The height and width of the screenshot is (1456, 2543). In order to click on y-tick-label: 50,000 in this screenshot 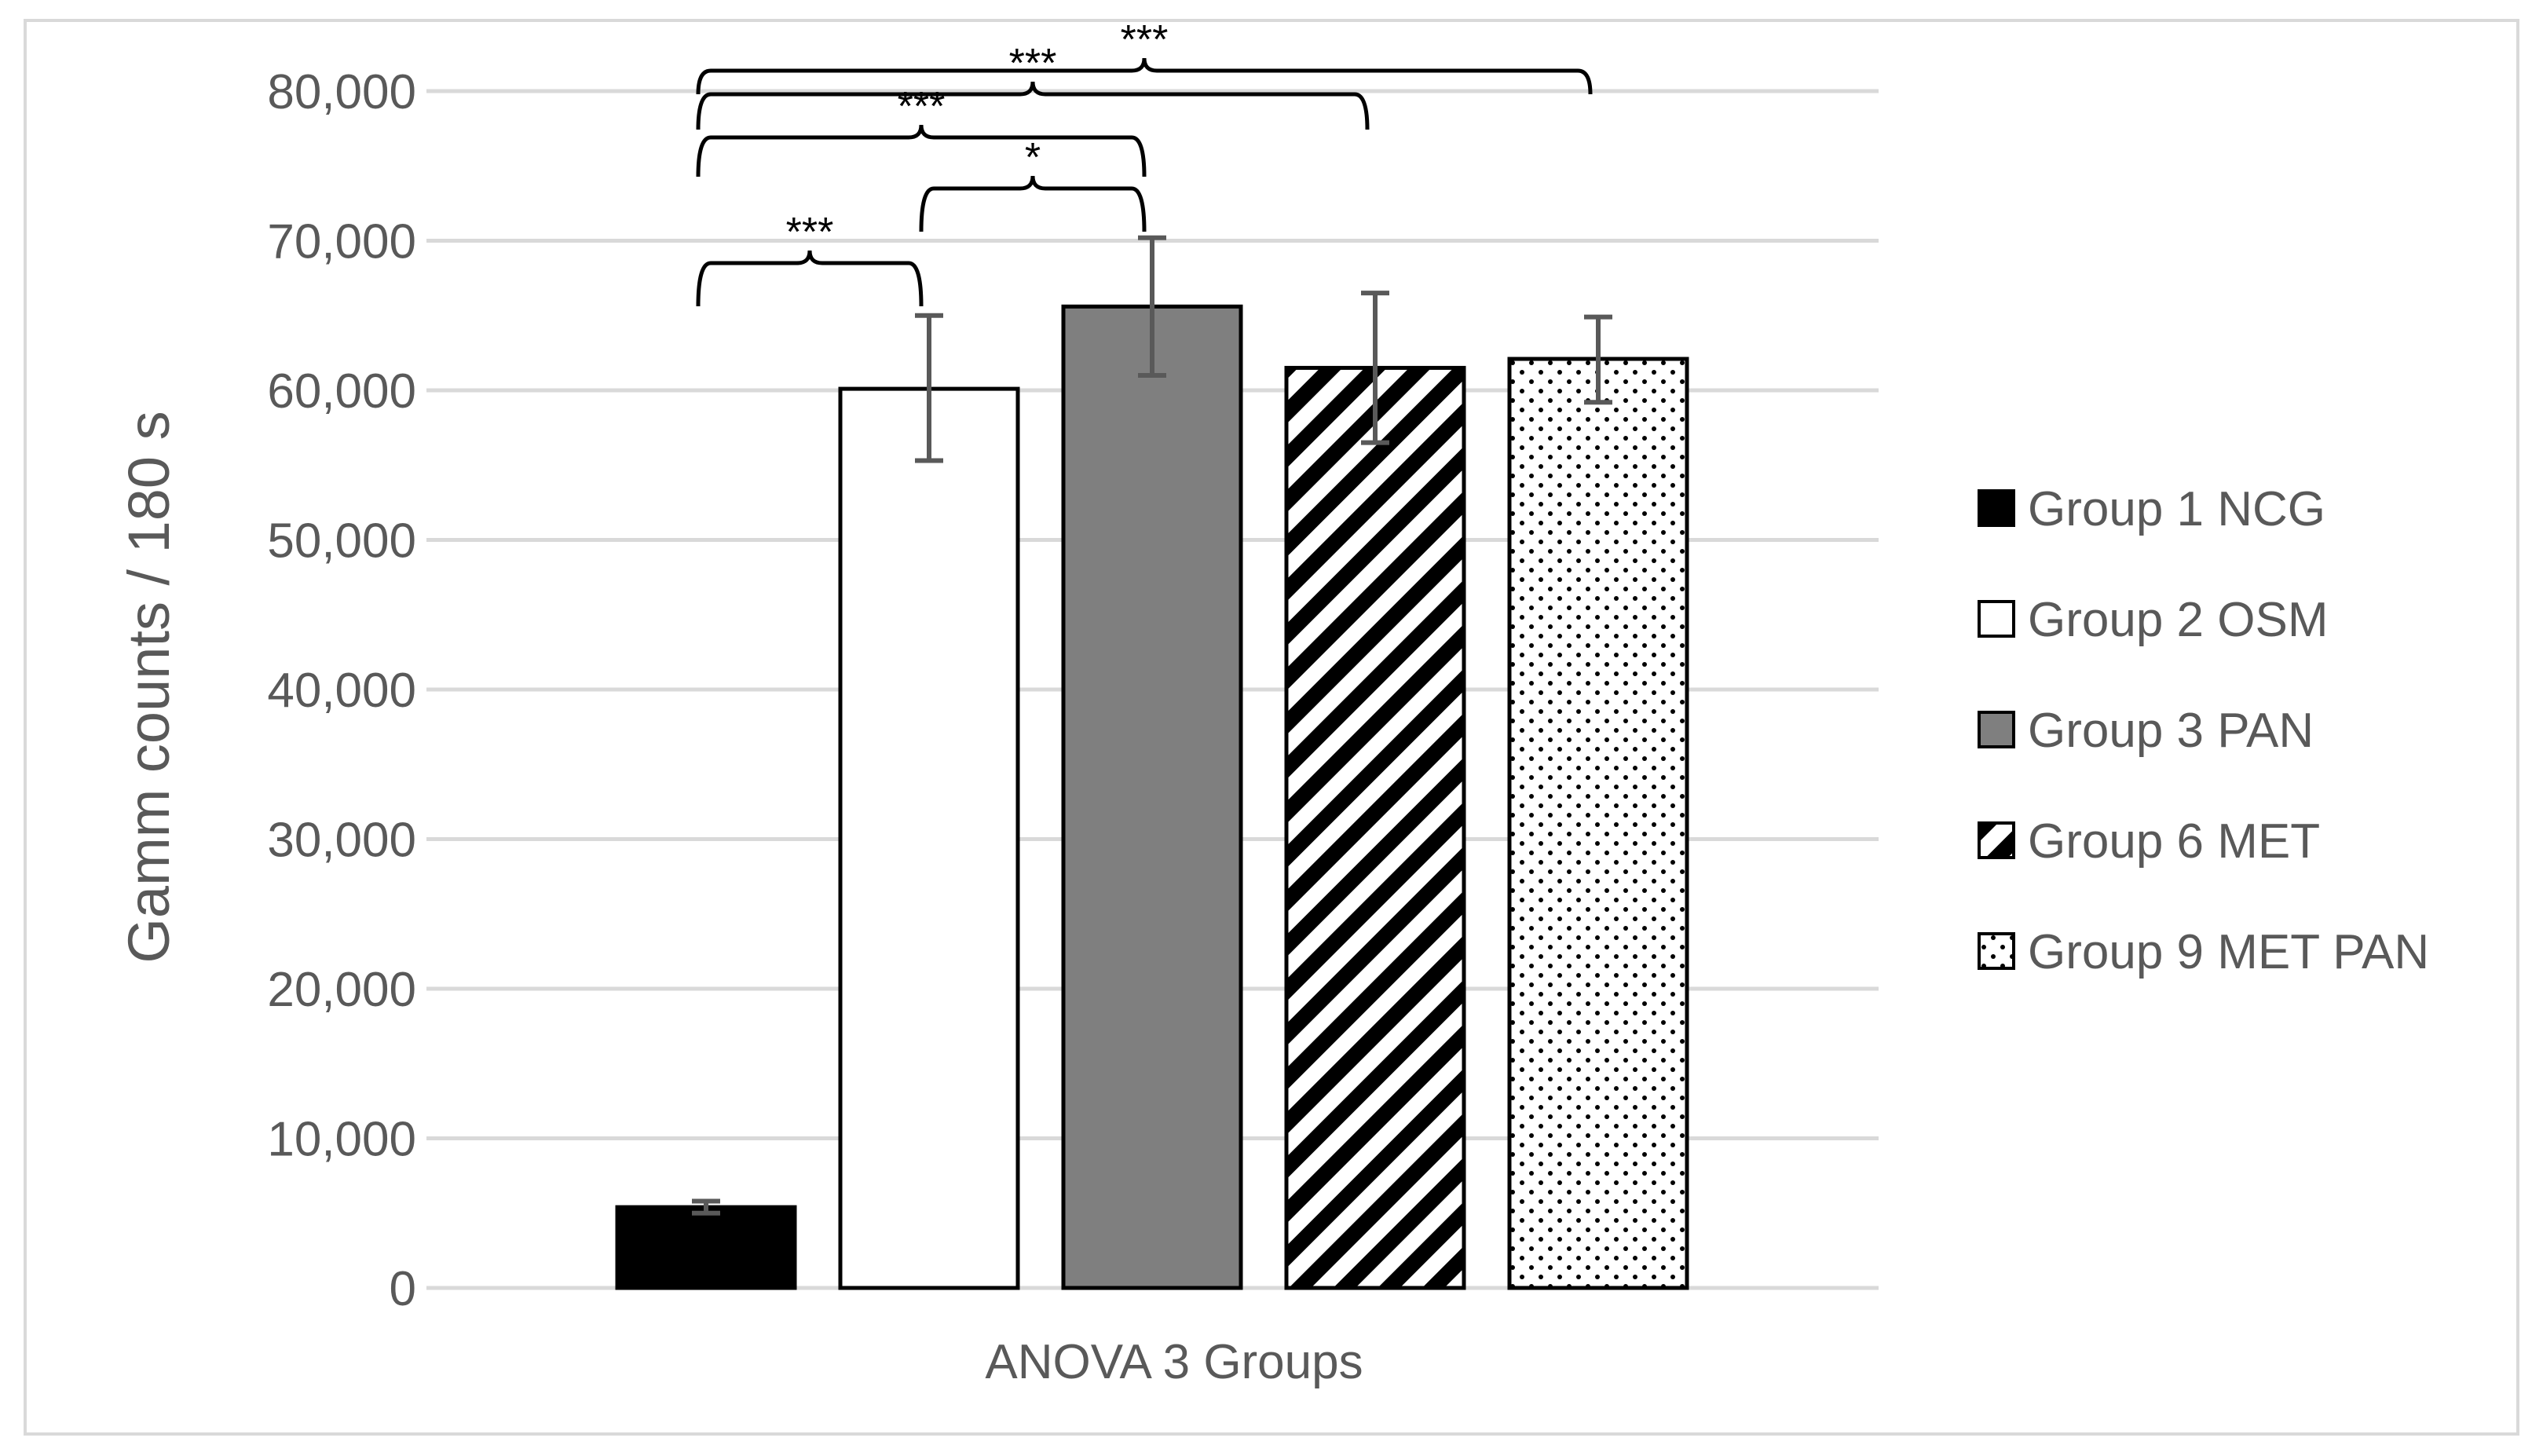, I will do `click(341, 541)`.